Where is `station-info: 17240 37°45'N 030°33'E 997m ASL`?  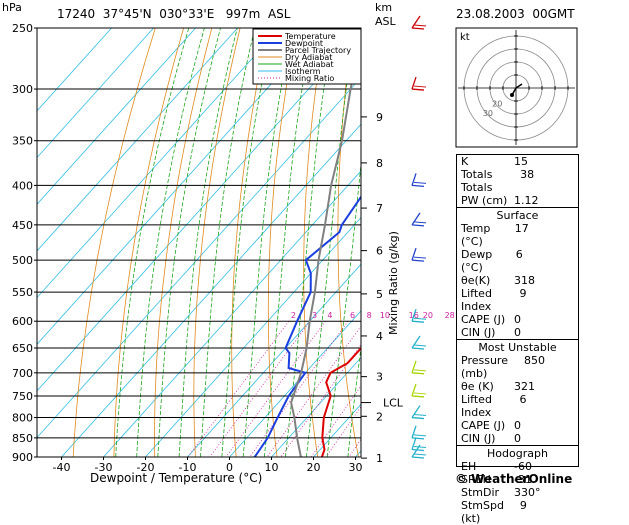 station-info: 17240 37°45'N 030°33'E 997m ASL is located at coordinates (174, 14).